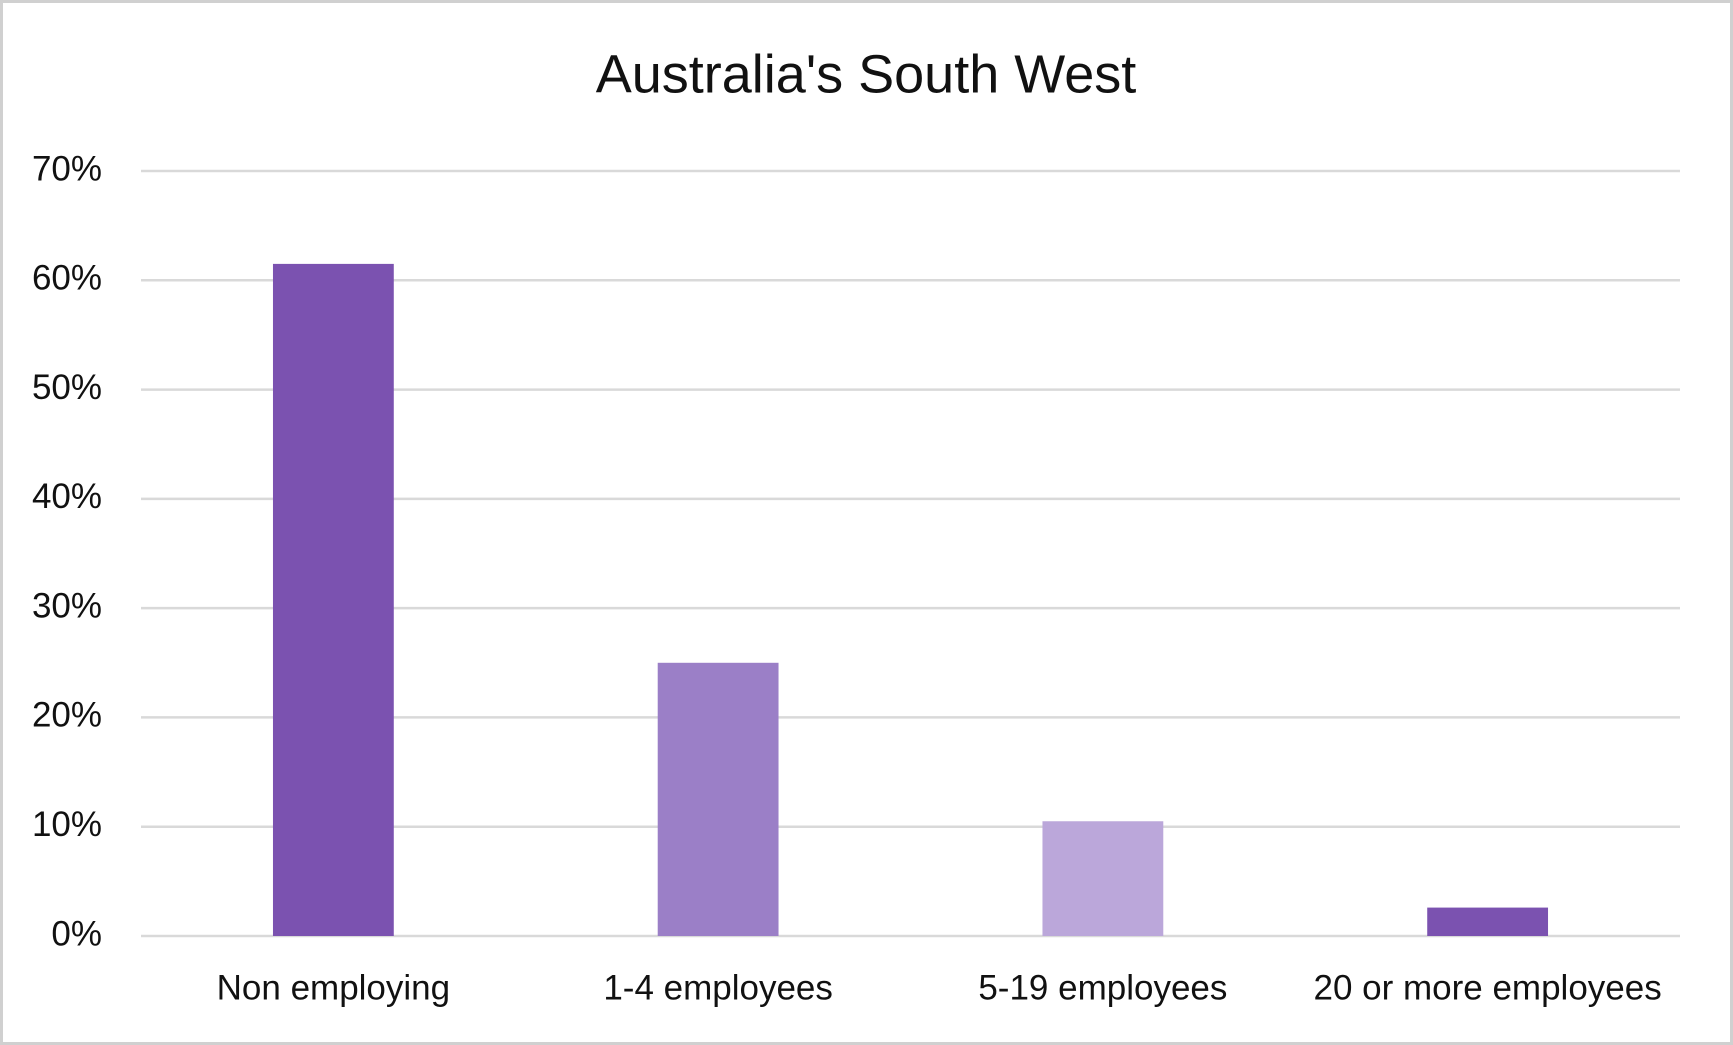  Describe the element at coordinates (67, 496) in the screenshot. I see `y-tick-label: 40%` at that location.